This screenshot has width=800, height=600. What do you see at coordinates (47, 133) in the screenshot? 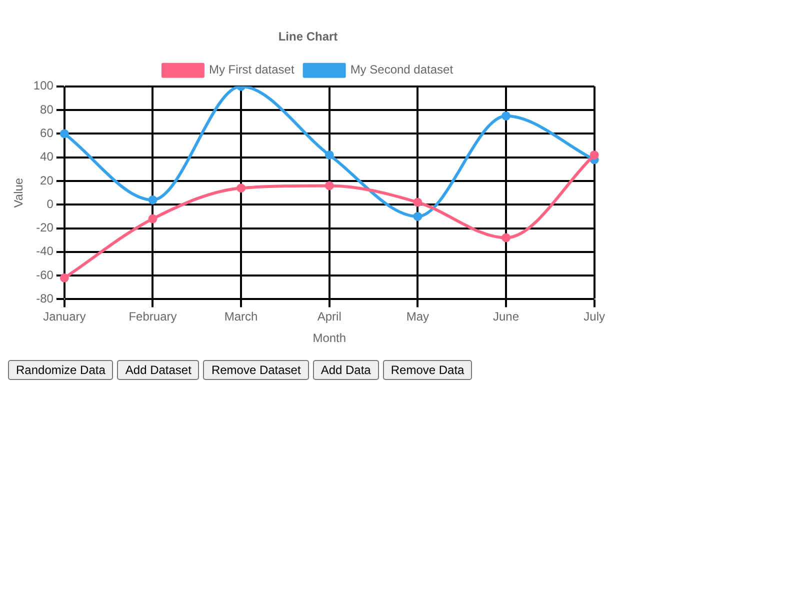
I see `y-tick-label: 60` at bounding box center [47, 133].